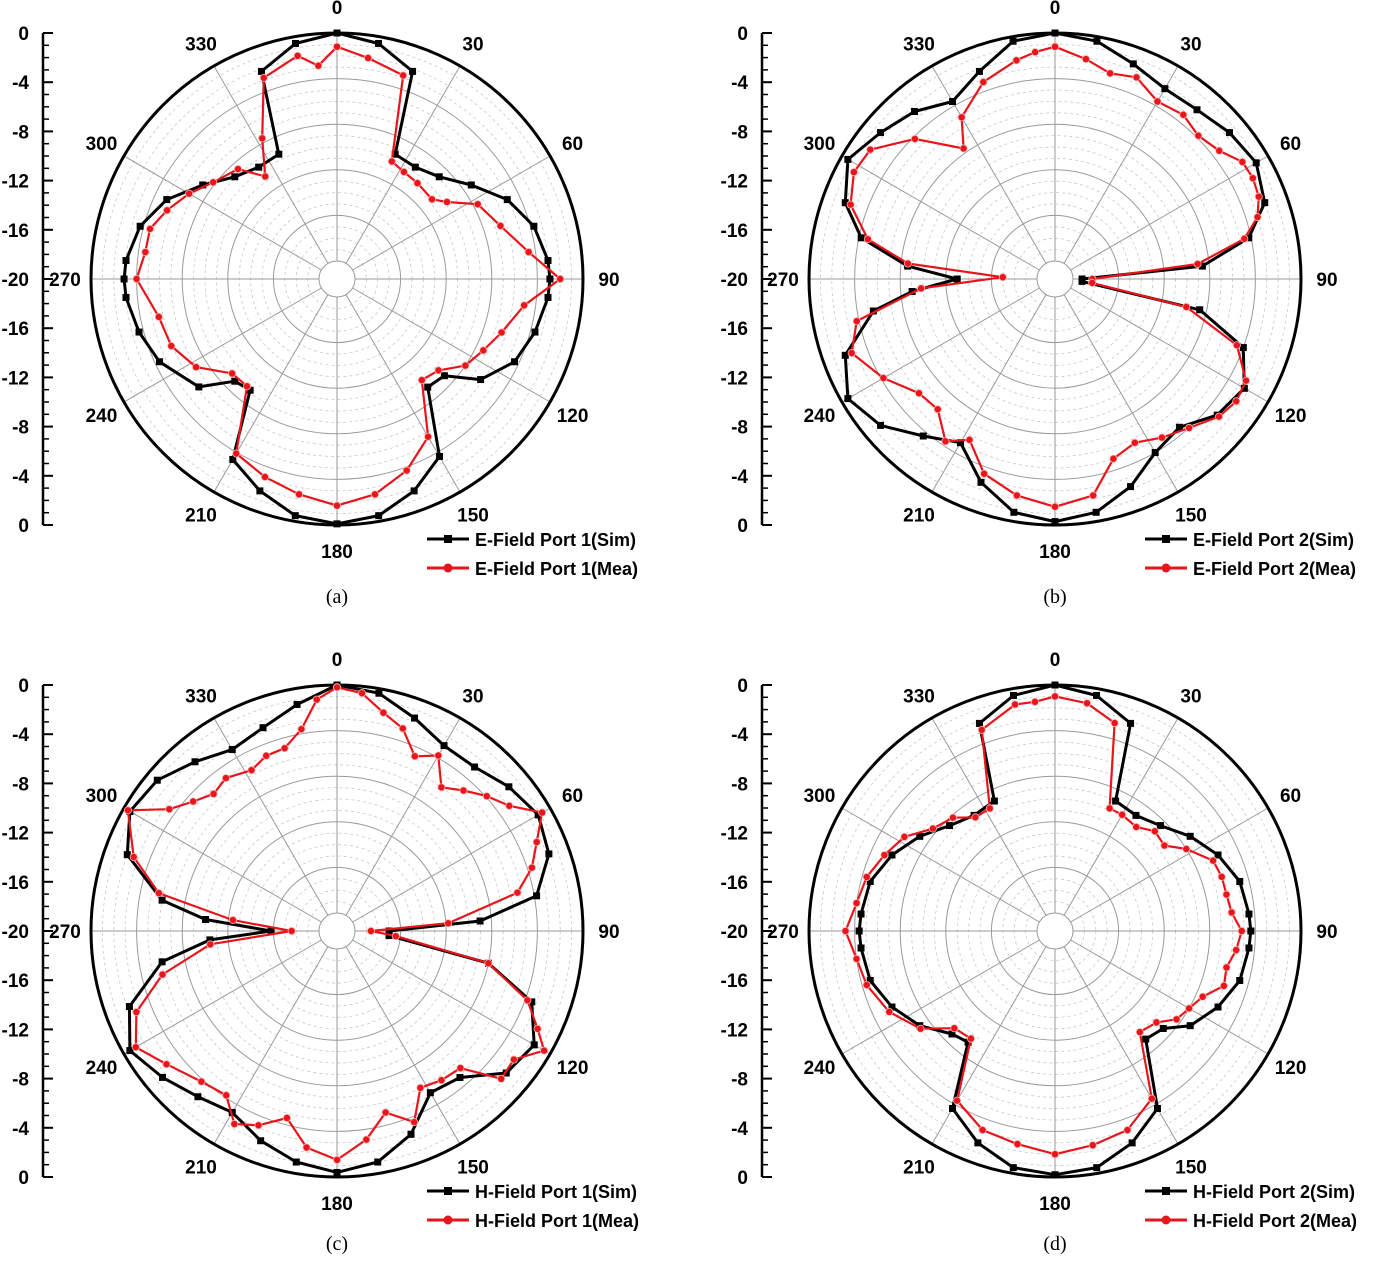 This screenshot has width=1400, height=1262. Describe the element at coordinates (201, 44) in the screenshot. I see `angle-tick-label: 330` at that location.